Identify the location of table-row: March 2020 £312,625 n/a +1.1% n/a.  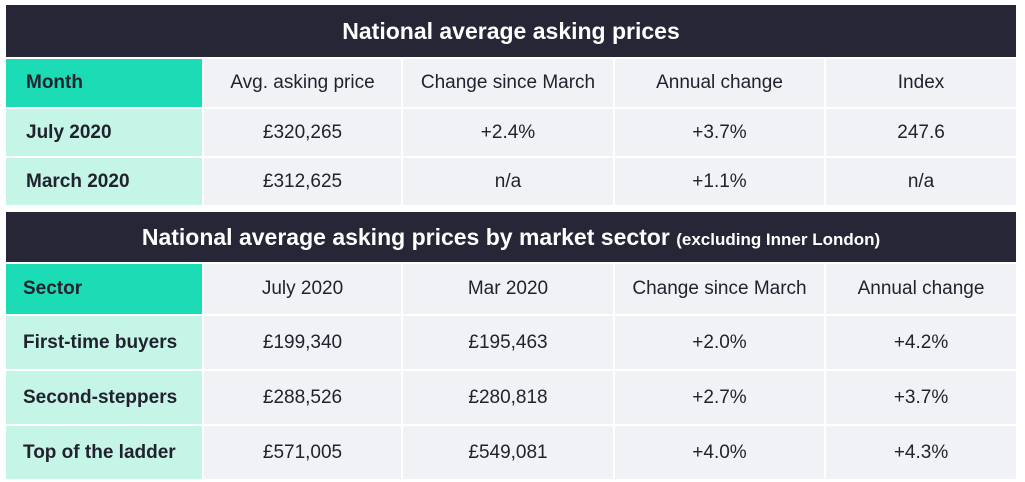
(511, 181).